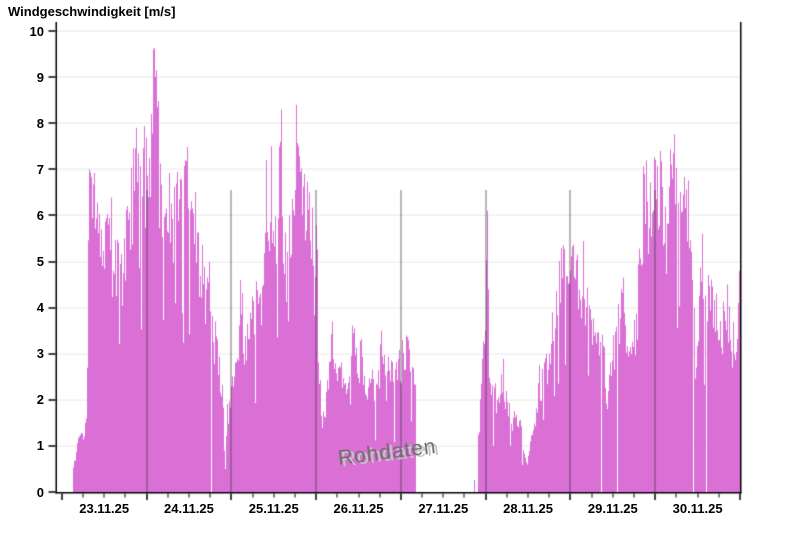  Describe the element at coordinates (40, 492) in the screenshot. I see `y-tick-label: 0` at that location.